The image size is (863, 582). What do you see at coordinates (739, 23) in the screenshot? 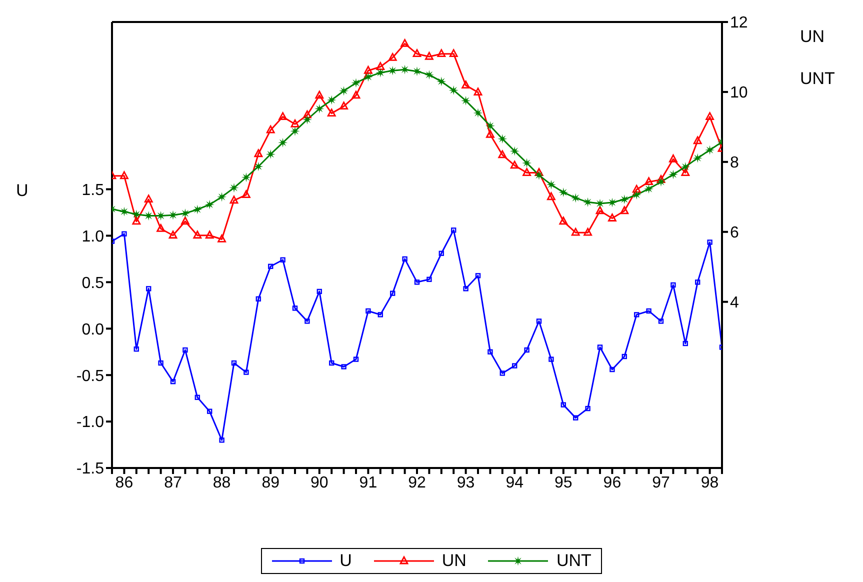
I see `y2-tick-label: 12` at bounding box center [739, 23].